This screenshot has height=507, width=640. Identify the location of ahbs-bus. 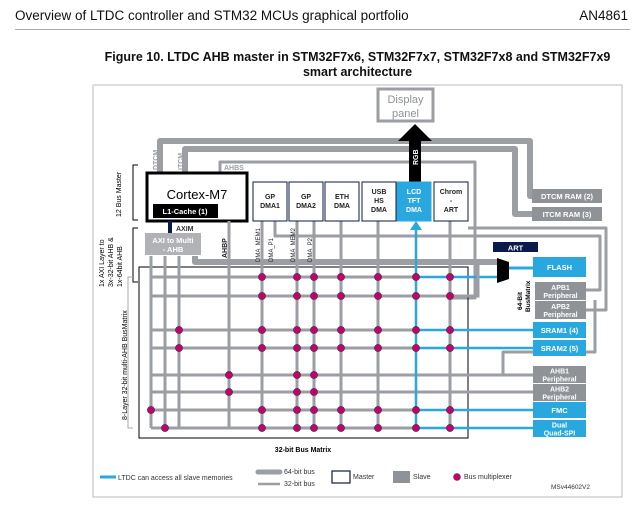
(347, 230).